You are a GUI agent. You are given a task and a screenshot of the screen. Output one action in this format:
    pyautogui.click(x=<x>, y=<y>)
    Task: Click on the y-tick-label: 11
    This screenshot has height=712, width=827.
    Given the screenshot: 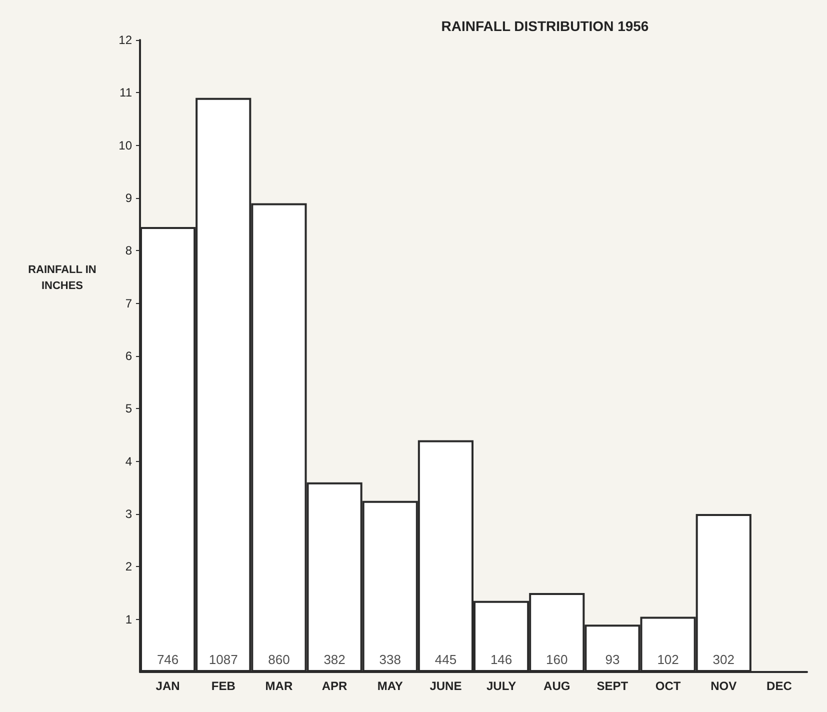 What is the action you would take?
    pyautogui.click(x=126, y=93)
    